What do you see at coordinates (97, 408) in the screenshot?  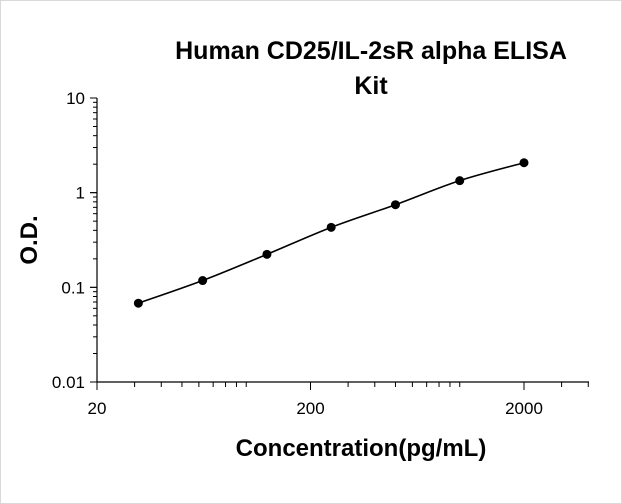 I see `x-tick-label: 20` at bounding box center [97, 408].